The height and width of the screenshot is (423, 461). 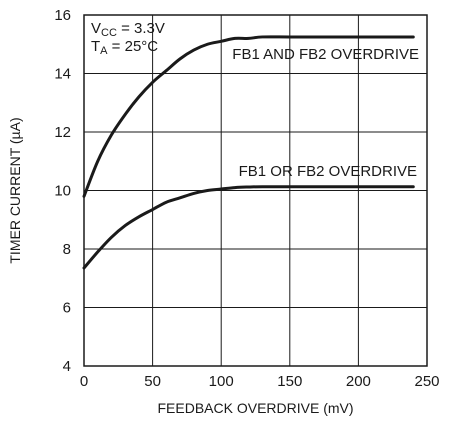 What do you see at coordinates (133, 46) in the screenshot?
I see `ta-value: = 25°C` at bounding box center [133, 46].